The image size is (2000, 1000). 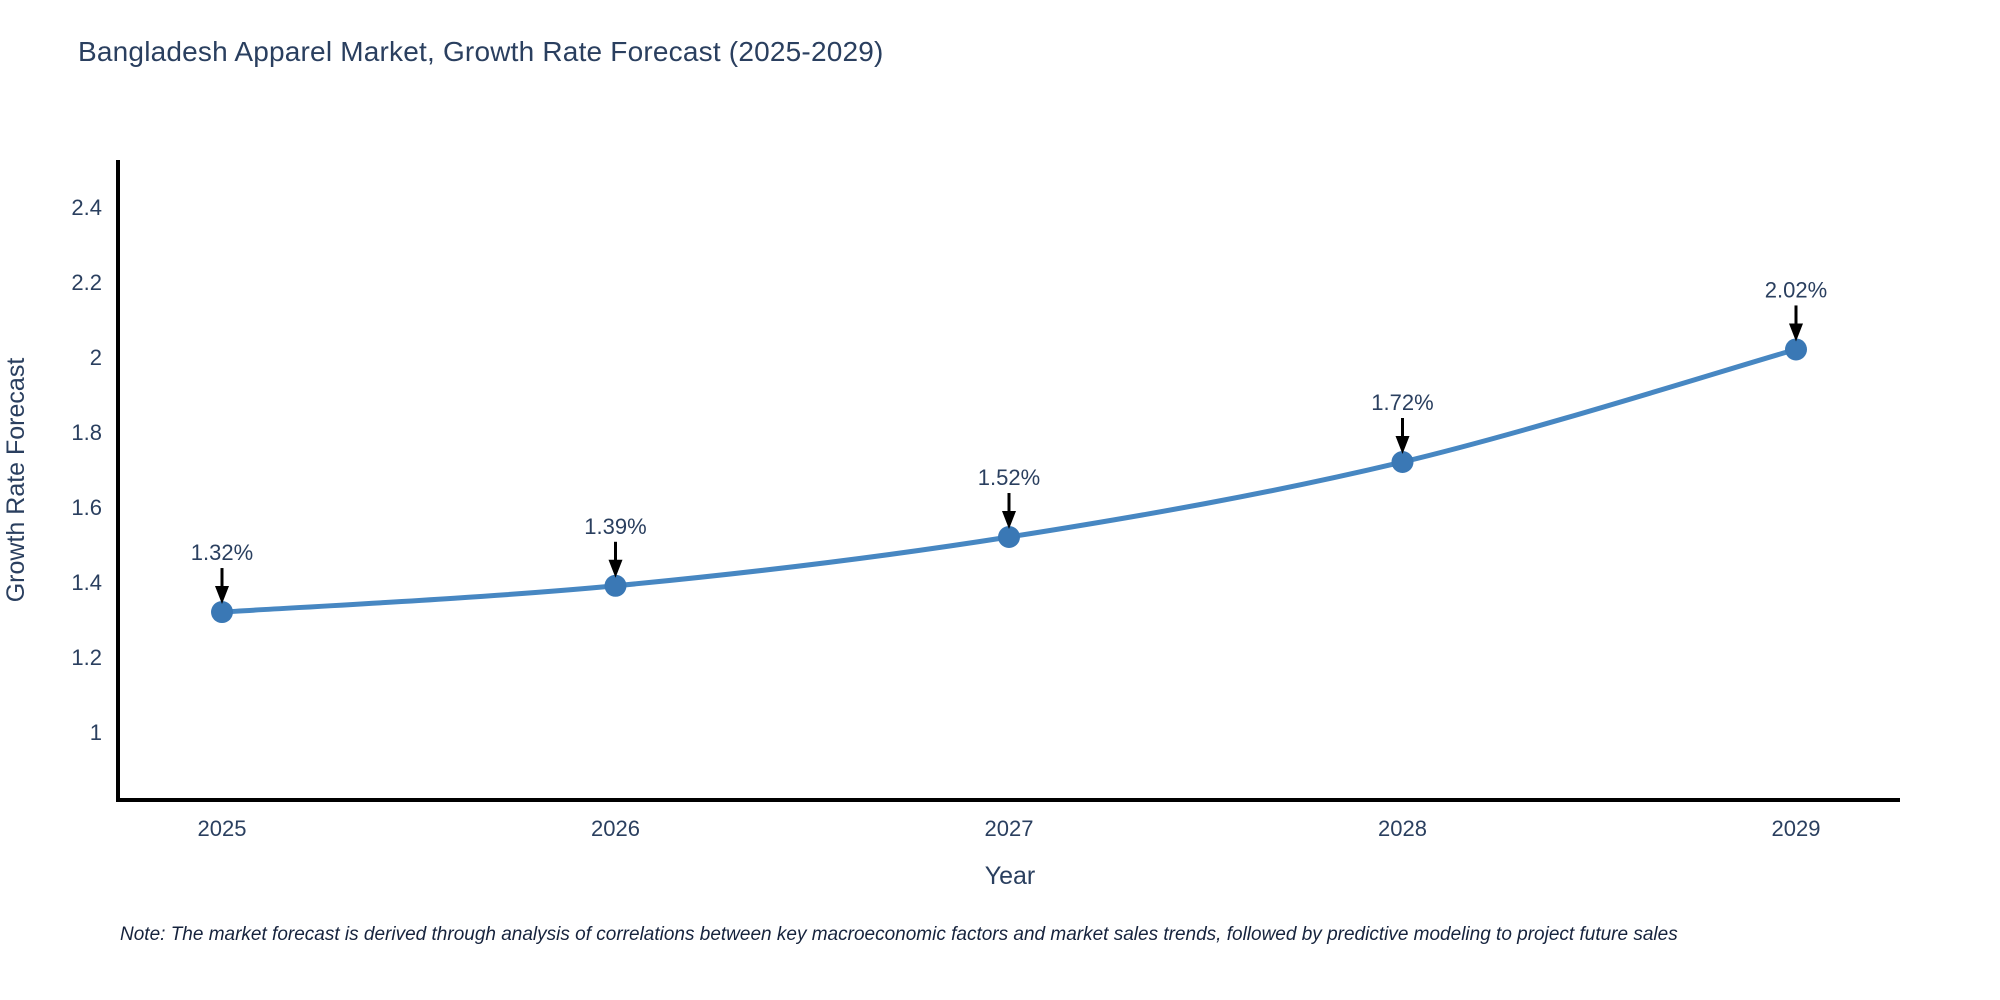 I want to click on data-point-label-2028: 1.72%, so click(x=1402, y=402).